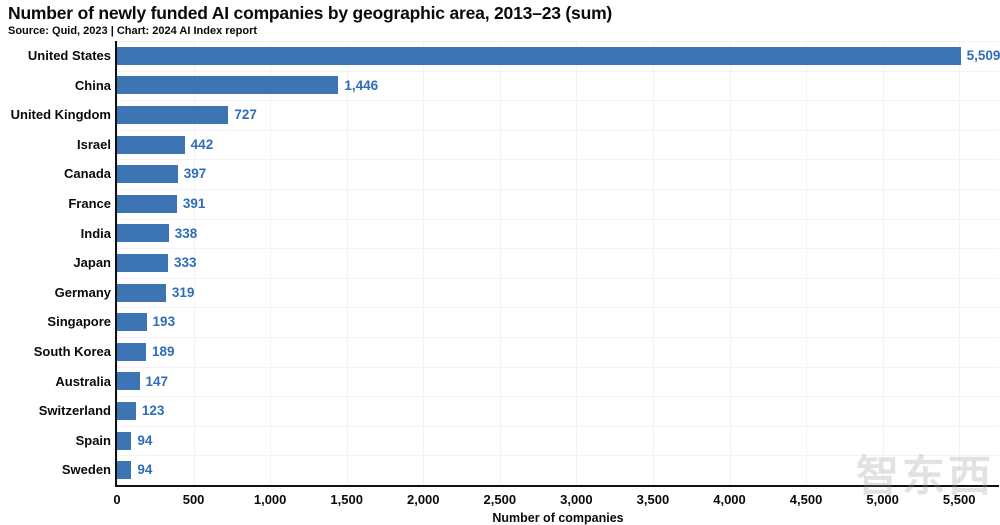 The width and height of the screenshot is (1000, 525). Describe the element at coordinates (164, 322) in the screenshot. I see `value-label: 193` at that location.